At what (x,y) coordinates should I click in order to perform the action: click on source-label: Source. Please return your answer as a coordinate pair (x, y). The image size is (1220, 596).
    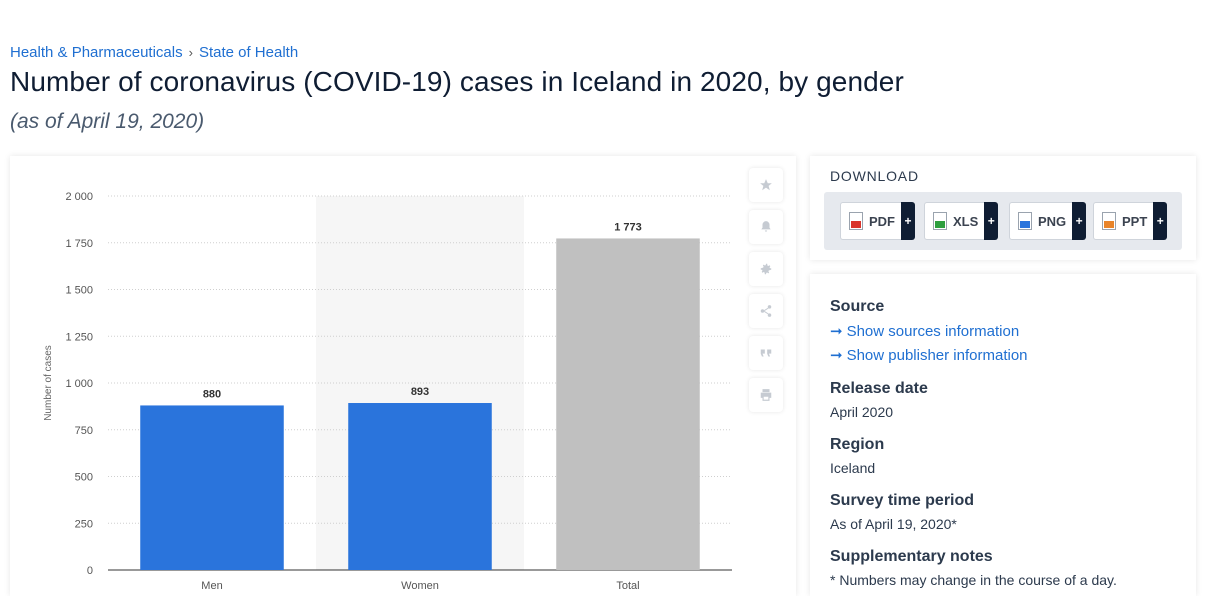
    Looking at the image, I should click on (857, 306).